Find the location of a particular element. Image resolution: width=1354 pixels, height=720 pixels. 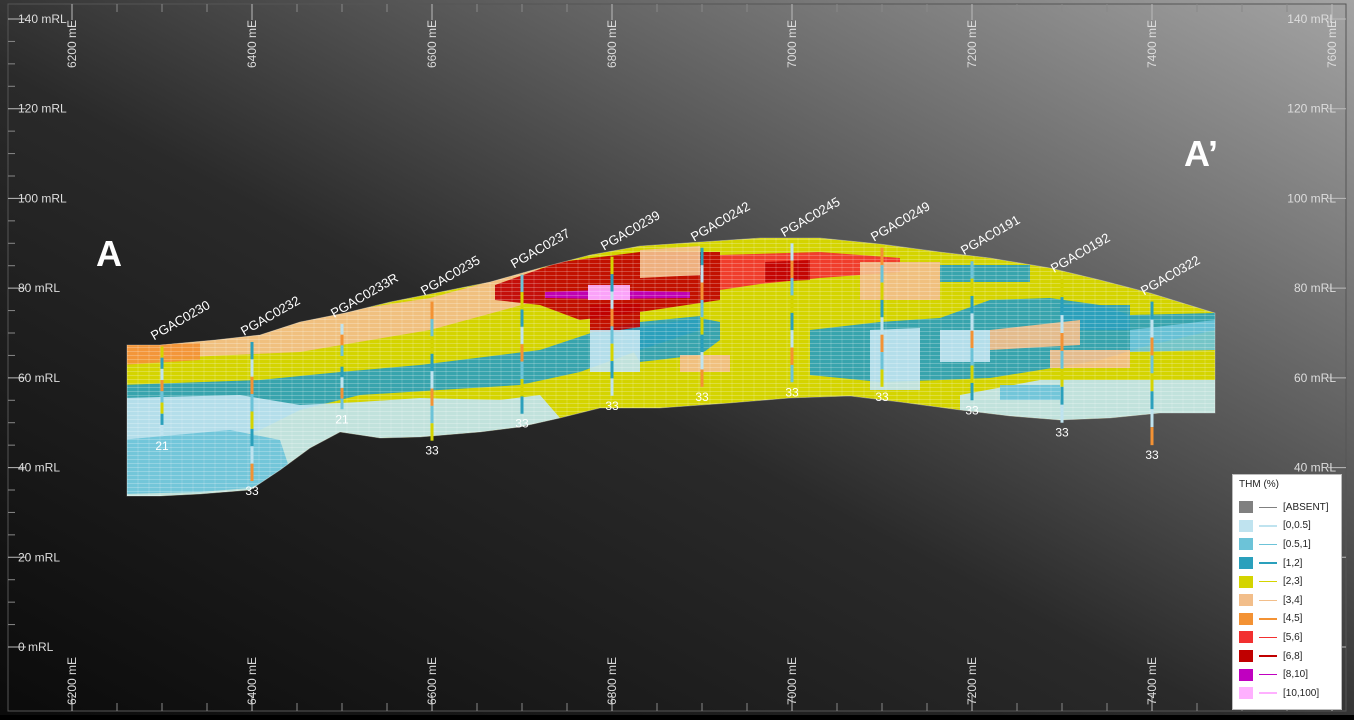

y-tick-label-right: 40 mRL is located at coordinates (1315, 468).